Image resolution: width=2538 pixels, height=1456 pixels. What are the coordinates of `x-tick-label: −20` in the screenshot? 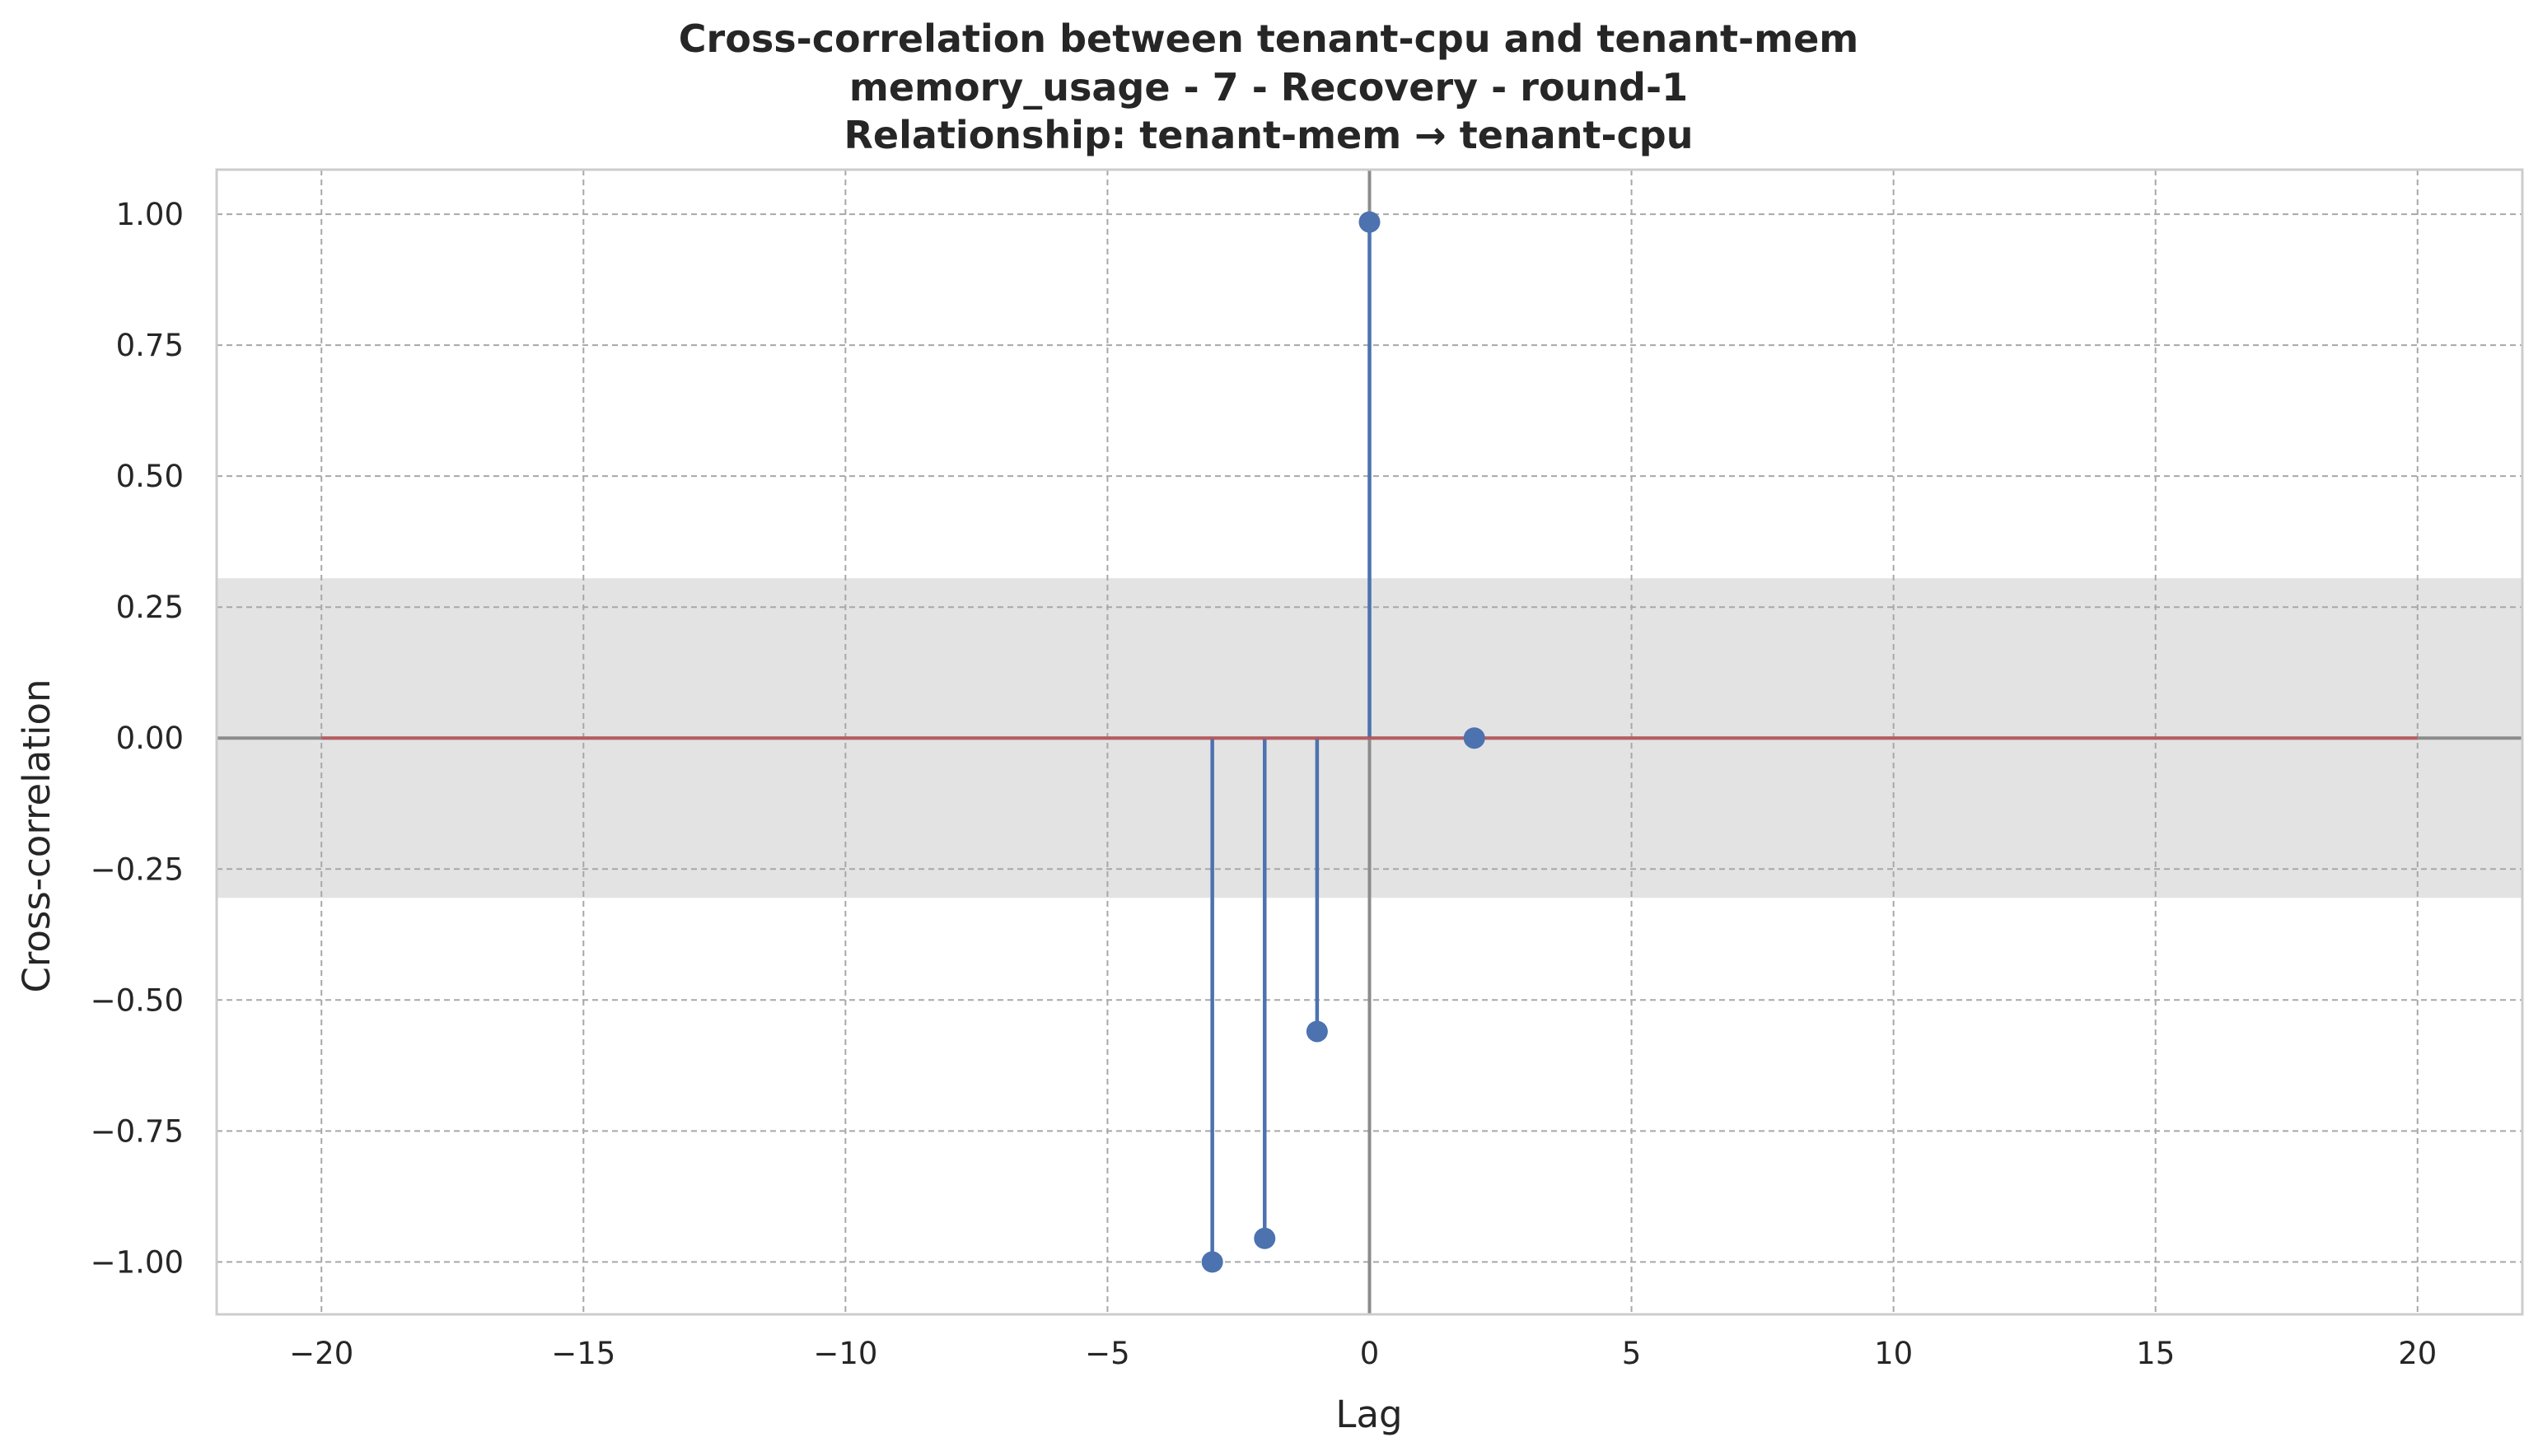 It's located at (321, 1353).